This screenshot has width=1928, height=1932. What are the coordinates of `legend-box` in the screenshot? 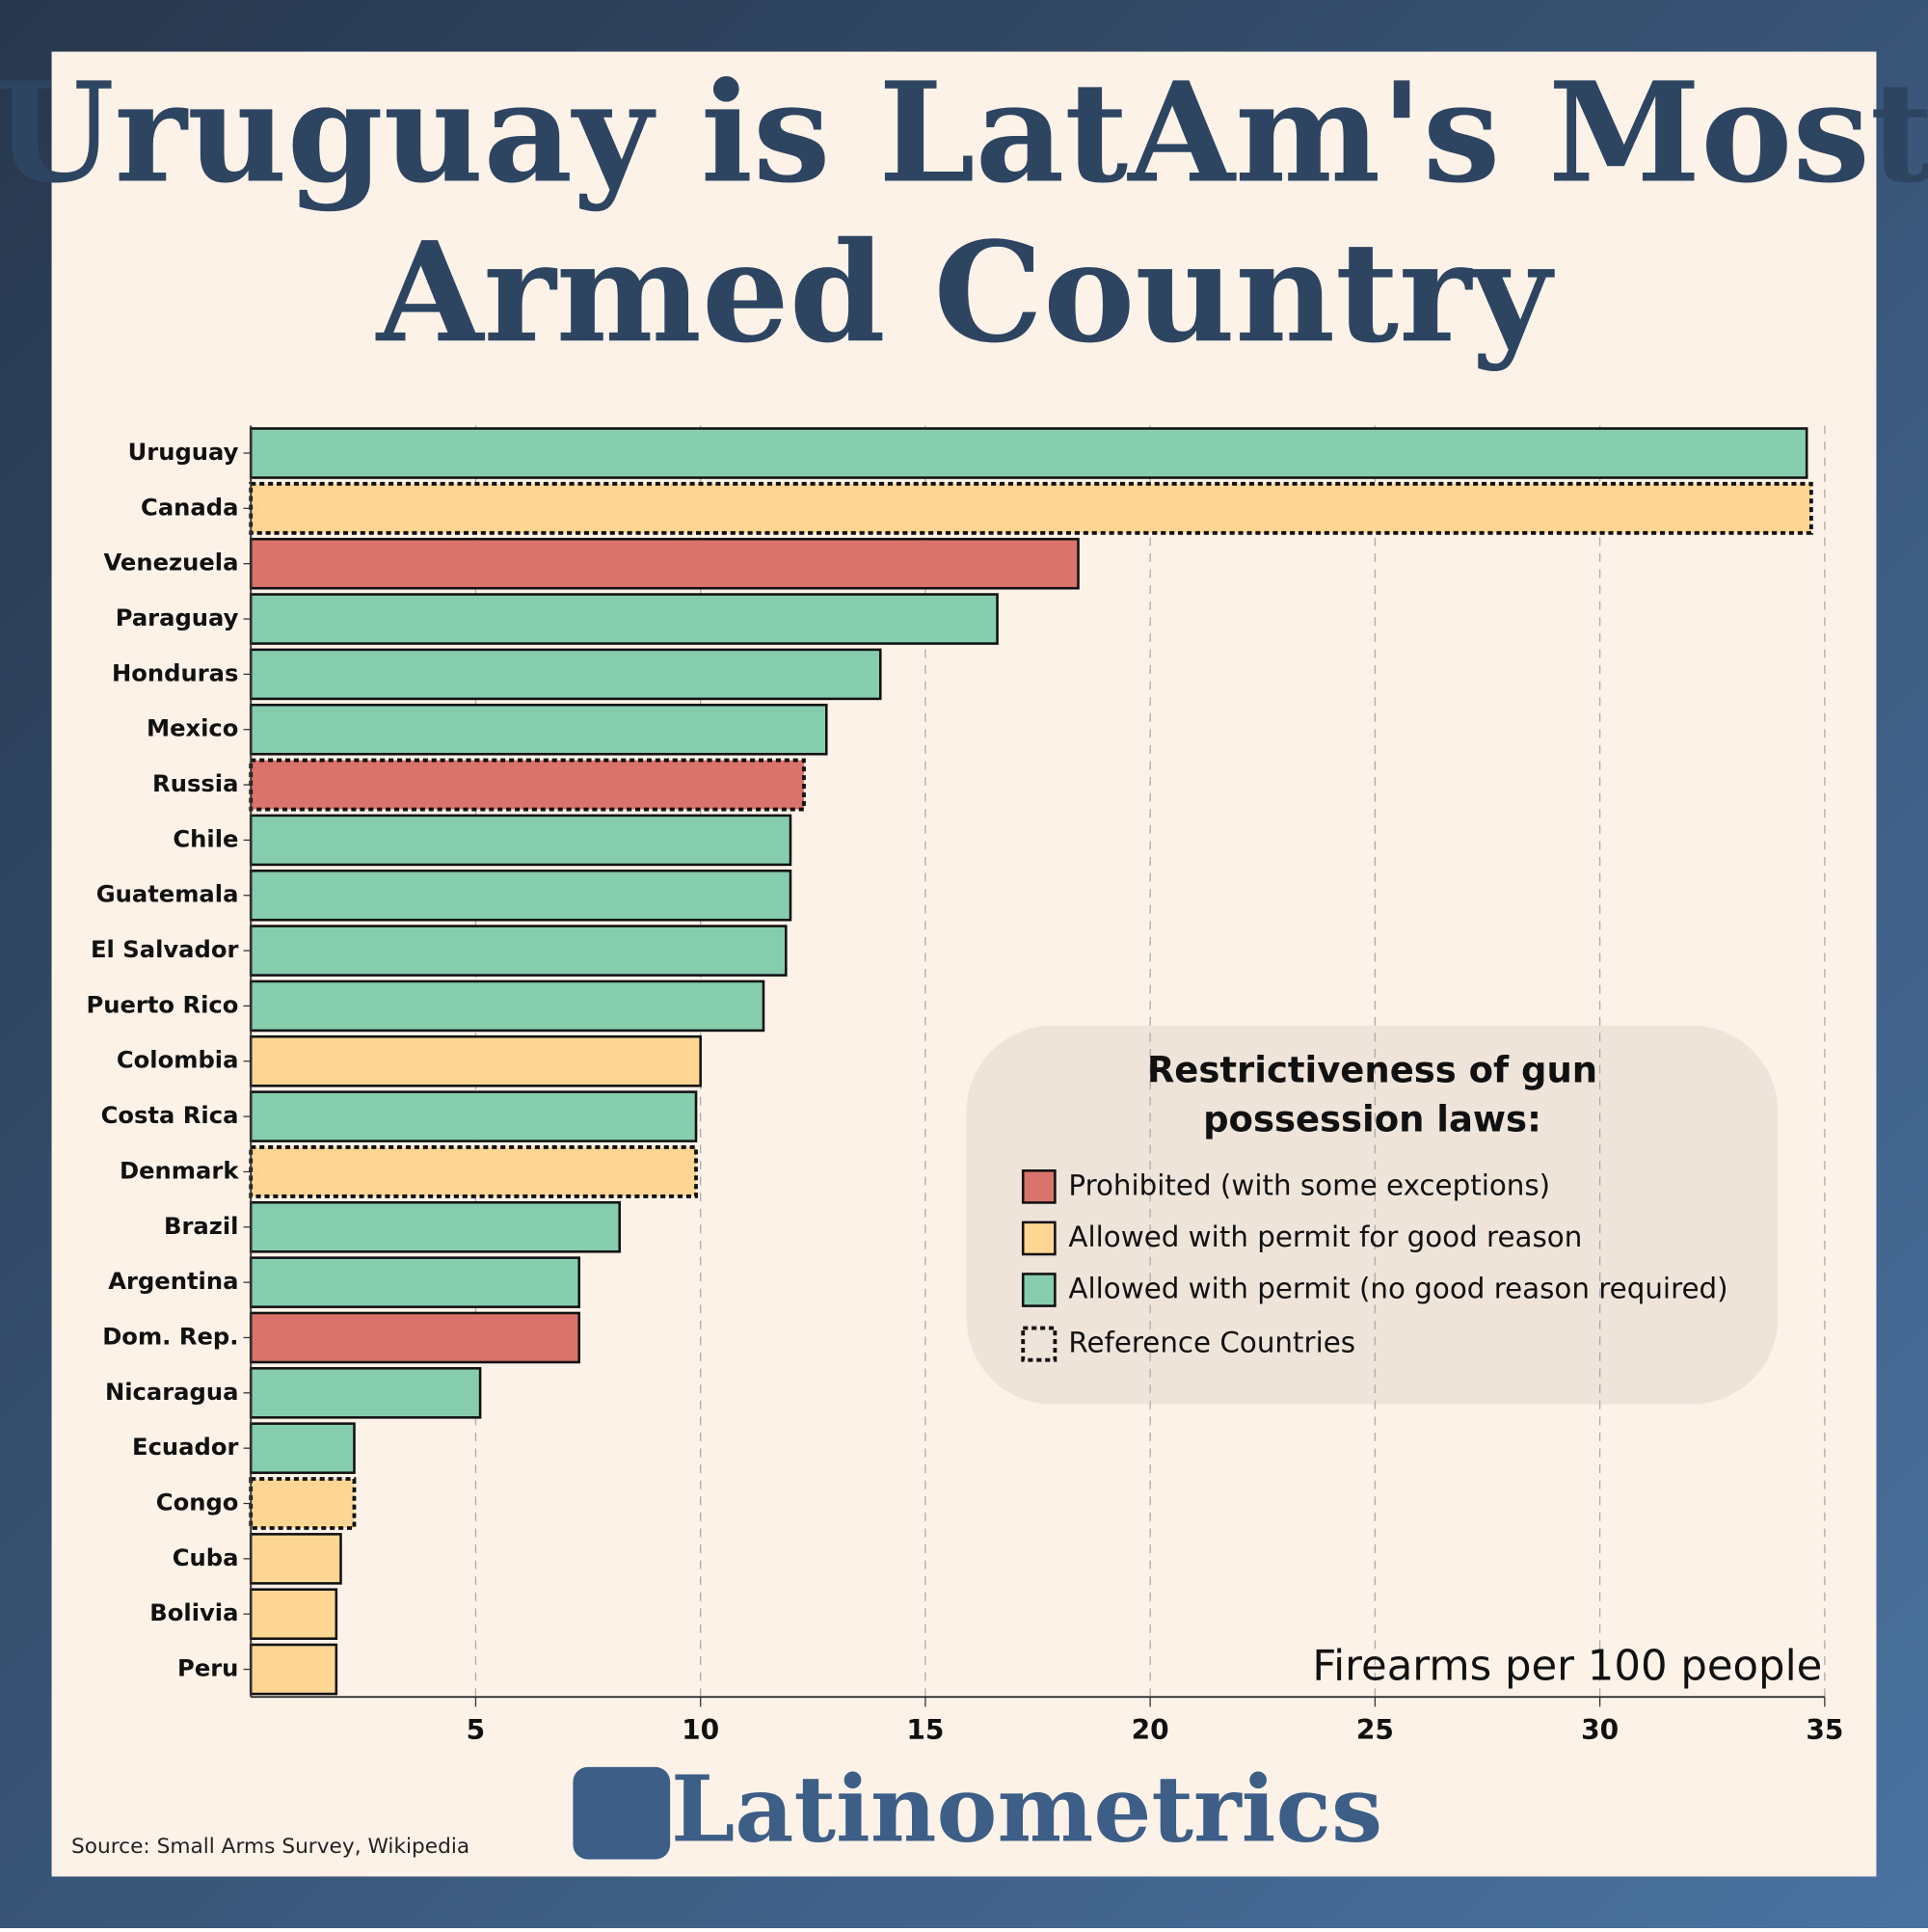 It's located at (1372, 1215).